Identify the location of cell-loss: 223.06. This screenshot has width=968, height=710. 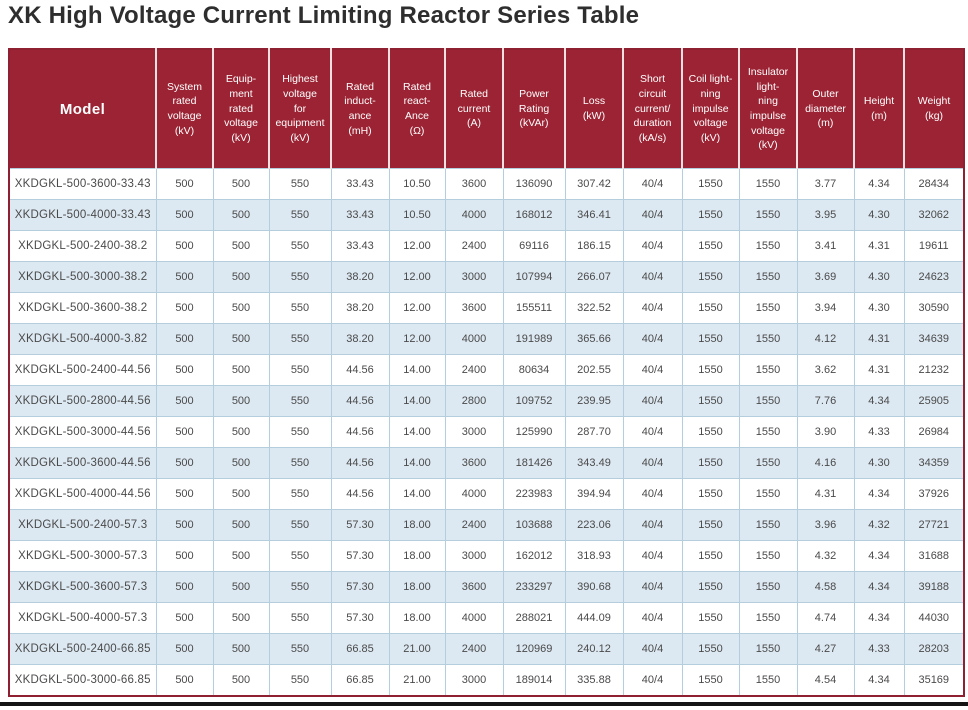
(594, 525).